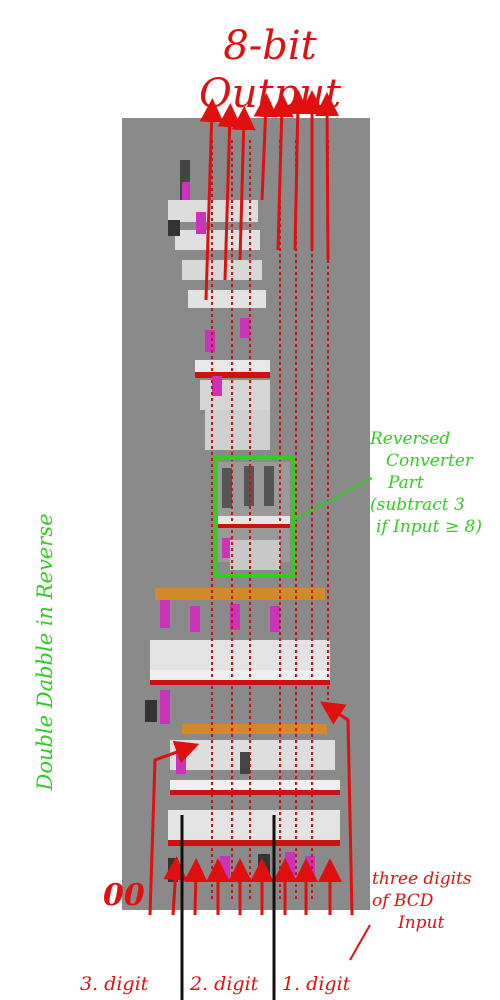  Describe the element at coordinates (124, 895) in the screenshot. I see `zero-bits-label: 00` at that location.